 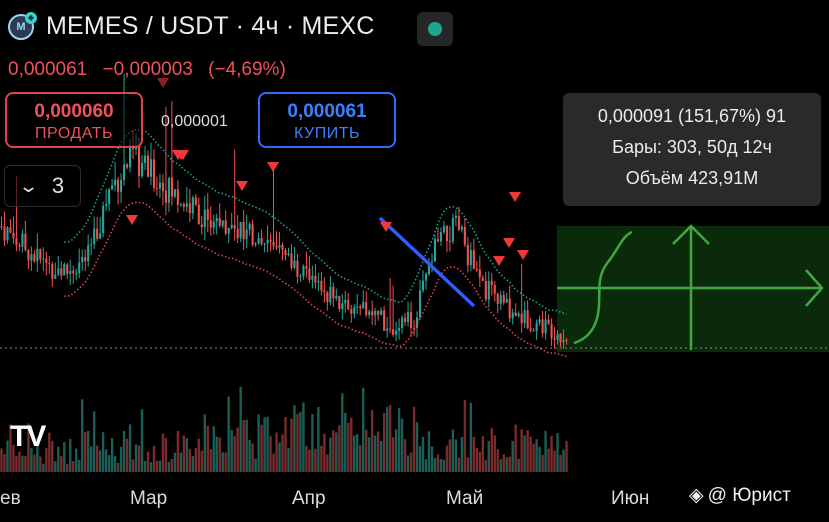 What do you see at coordinates (42, 186) in the screenshot?
I see `indicators-toggle-button: ⌄ 3` at bounding box center [42, 186].